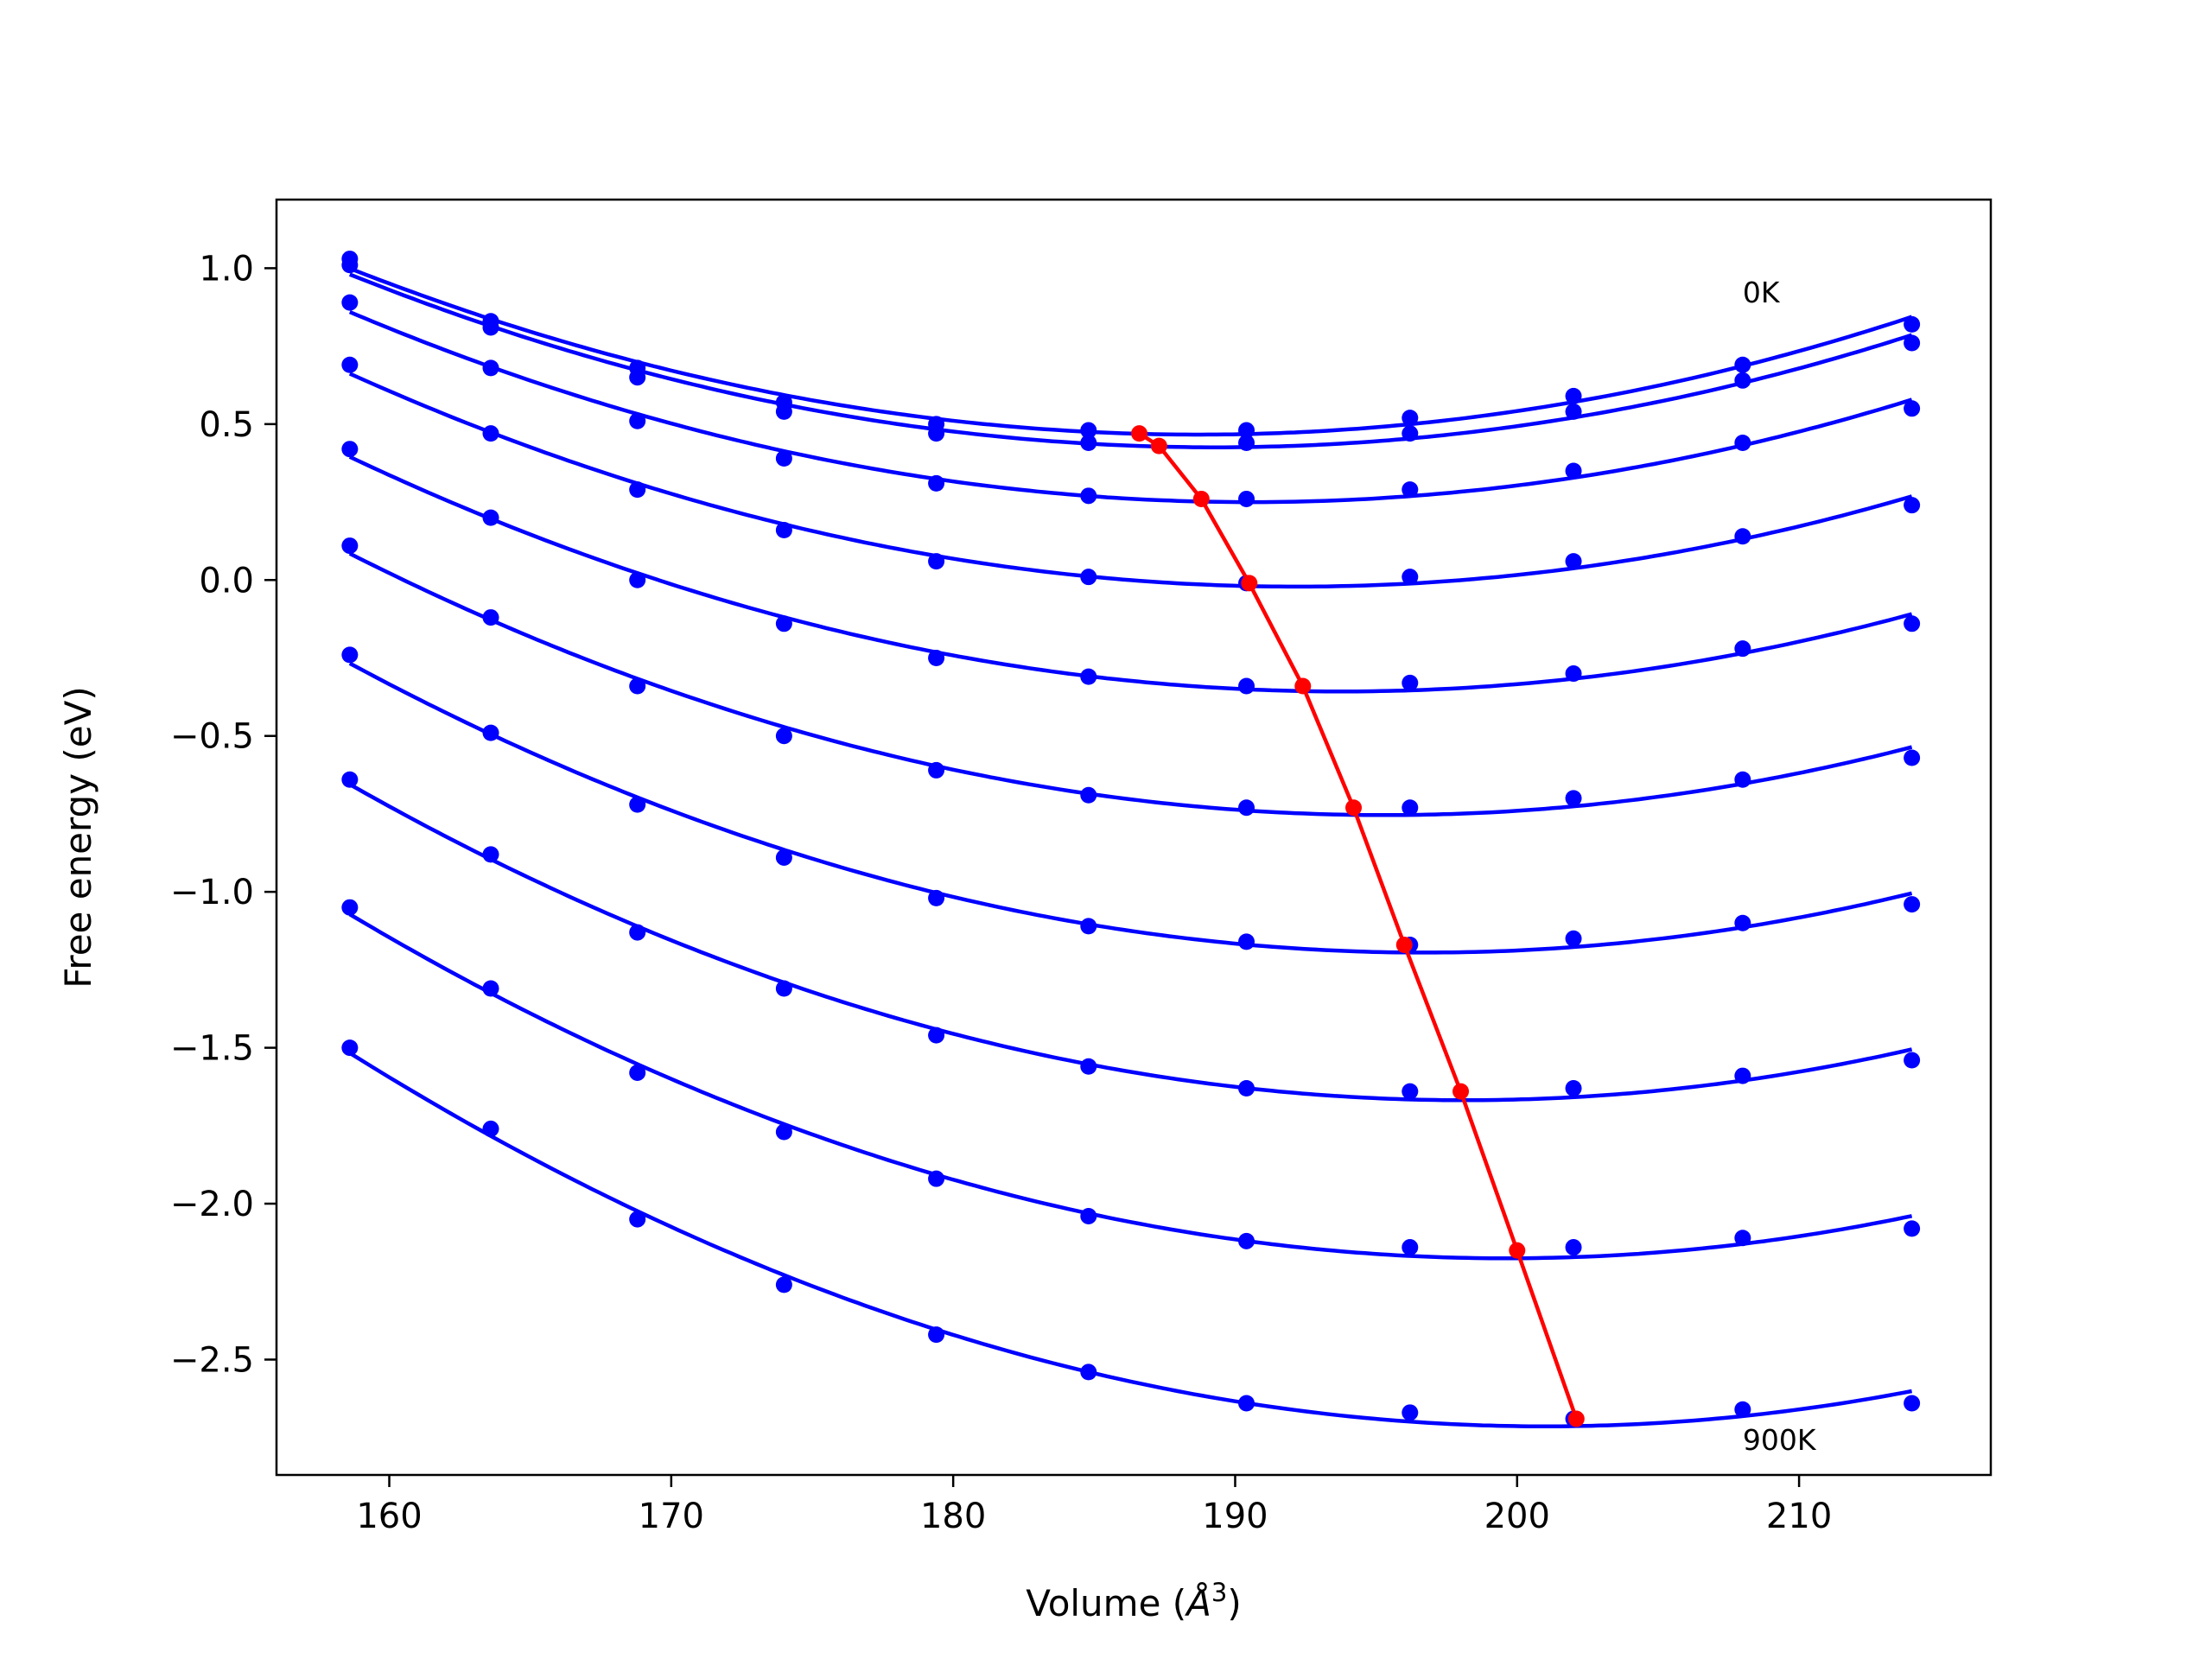 This screenshot has width=2212, height=1659. What do you see at coordinates (1762, 292) in the screenshot?
I see `annotation-0: 0K` at bounding box center [1762, 292].